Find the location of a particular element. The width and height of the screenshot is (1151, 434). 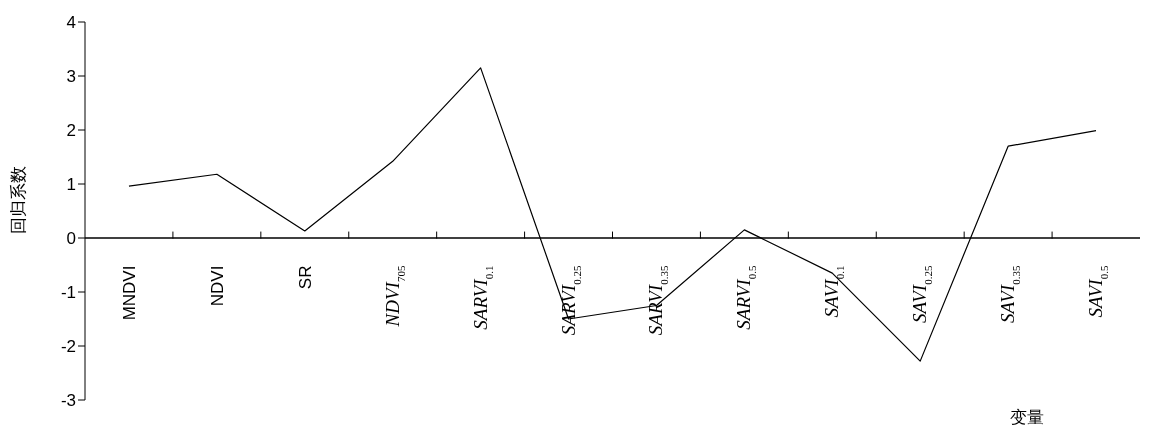

y-tick-label: -3 is located at coordinates (68, 401).